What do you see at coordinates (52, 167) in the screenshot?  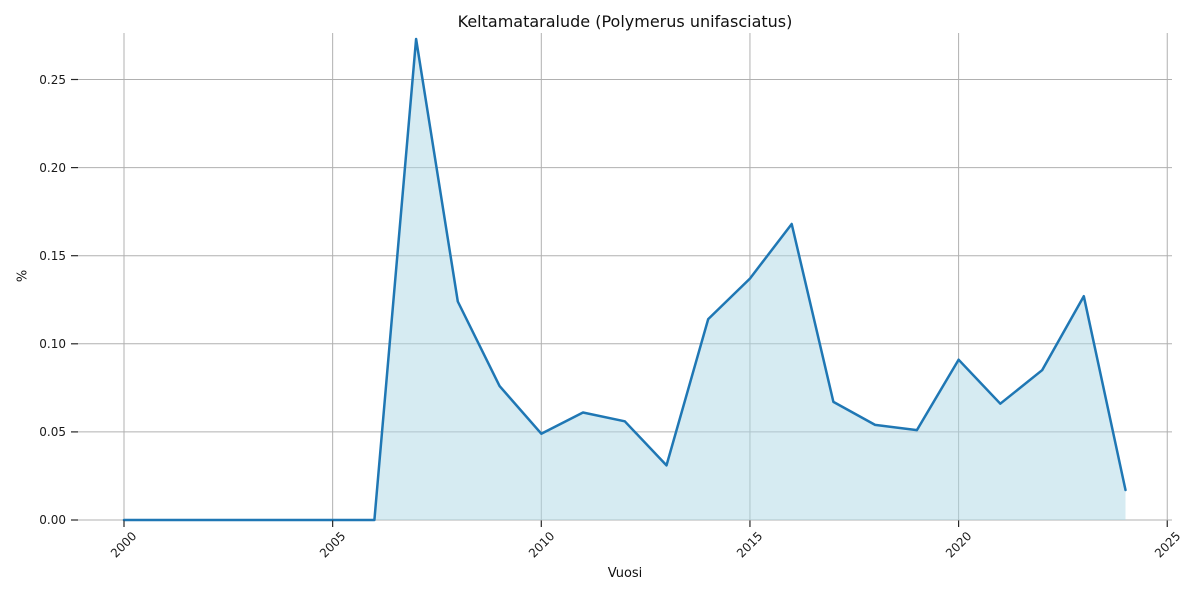 I see `y-tick-label: 0.20` at bounding box center [52, 167].